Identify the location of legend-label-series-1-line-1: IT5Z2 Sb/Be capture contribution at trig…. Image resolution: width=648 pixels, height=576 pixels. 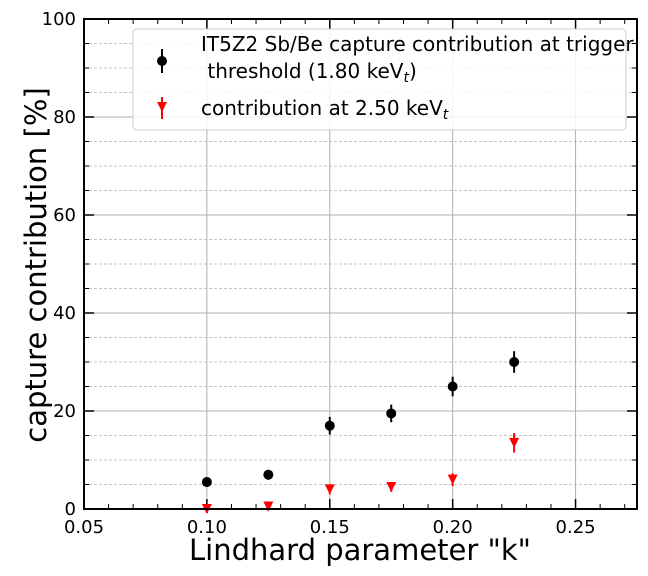
(417, 44).